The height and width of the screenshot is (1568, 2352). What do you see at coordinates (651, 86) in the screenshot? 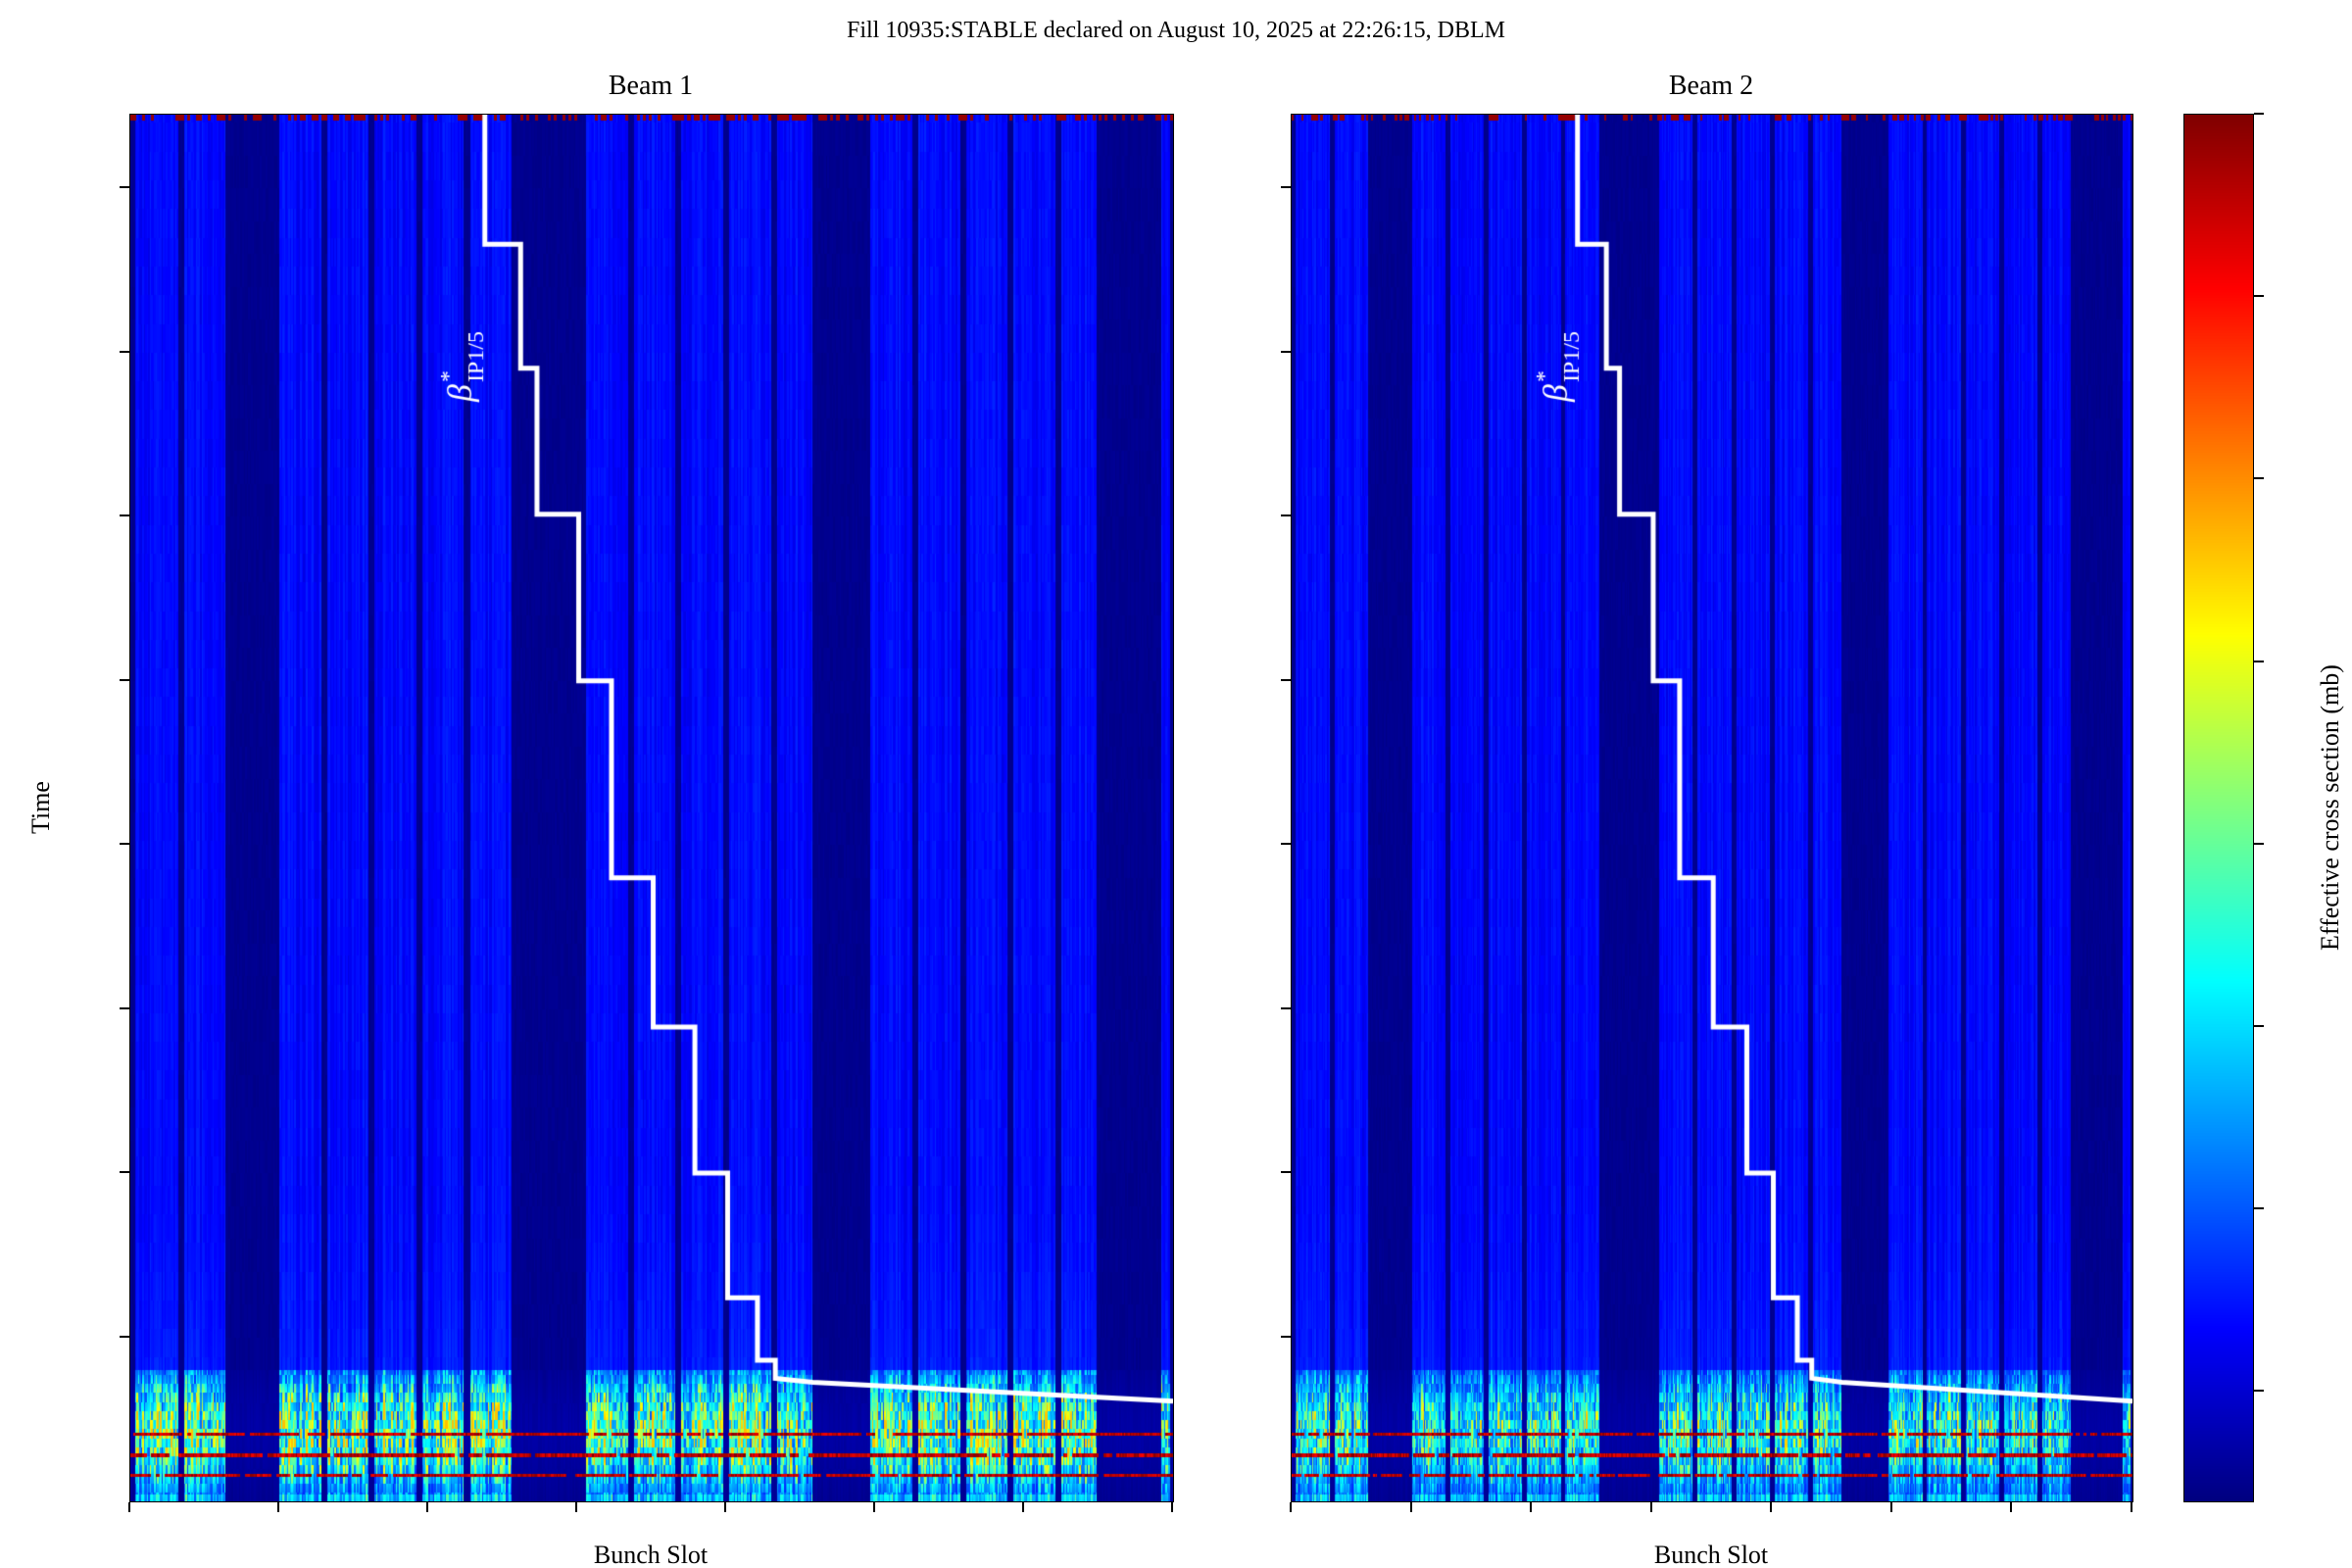
I see `panel-title-beam1: Beam 1` at bounding box center [651, 86].